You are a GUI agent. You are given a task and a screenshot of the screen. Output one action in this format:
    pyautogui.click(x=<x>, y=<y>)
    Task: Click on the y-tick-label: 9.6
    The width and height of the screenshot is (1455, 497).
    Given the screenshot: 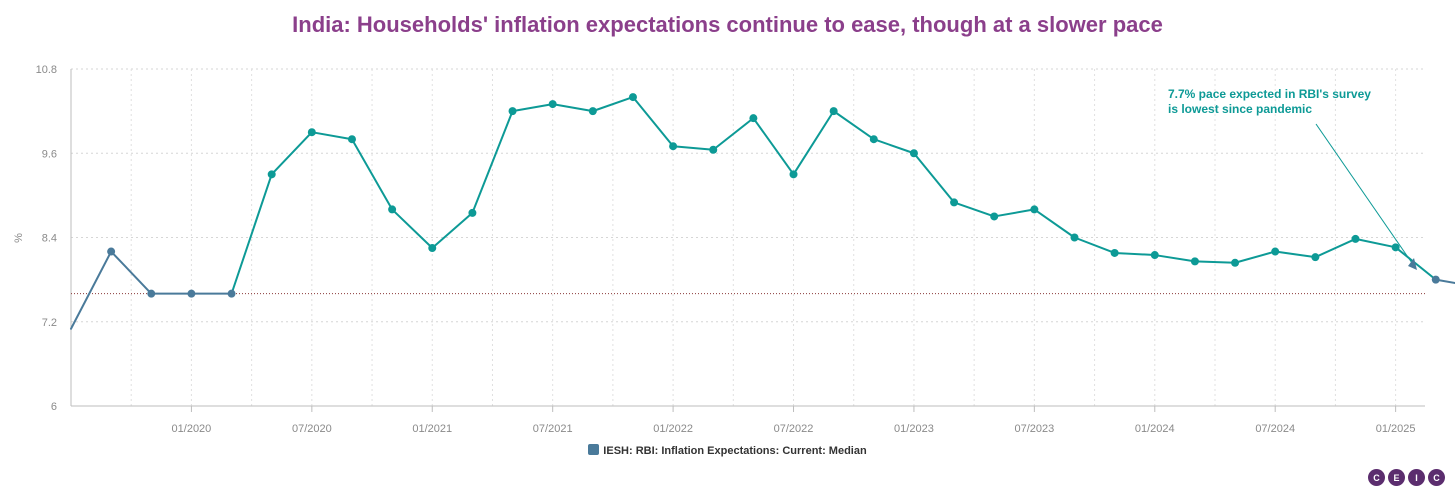 What is the action you would take?
    pyautogui.click(x=49, y=154)
    